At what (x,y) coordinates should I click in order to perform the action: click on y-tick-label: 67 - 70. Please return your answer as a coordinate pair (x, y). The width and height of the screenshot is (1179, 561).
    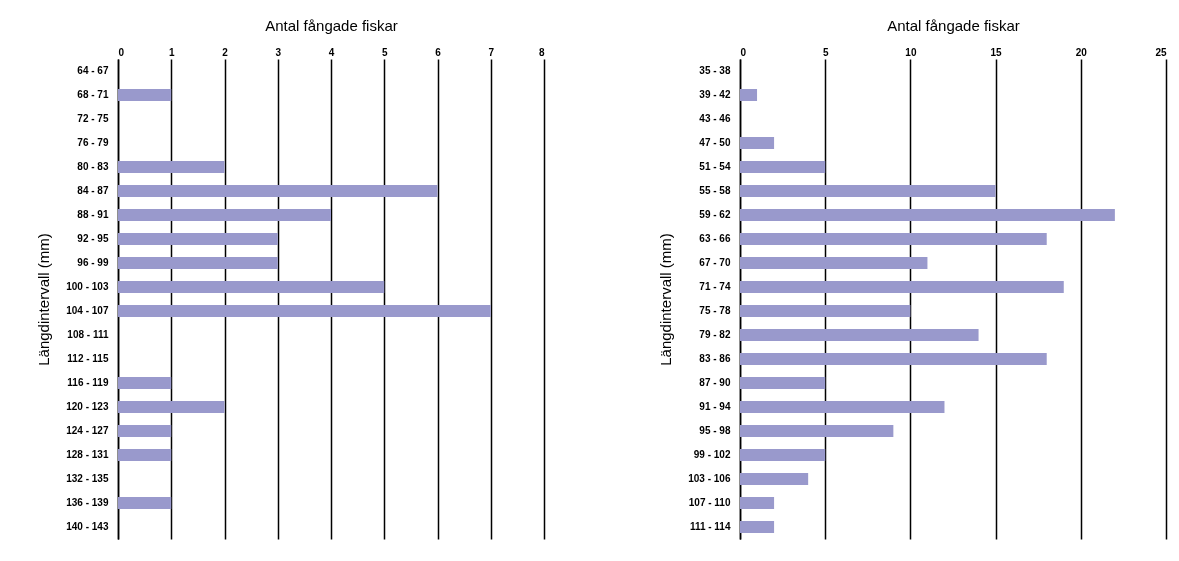
    Looking at the image, I should click on (715, 262).